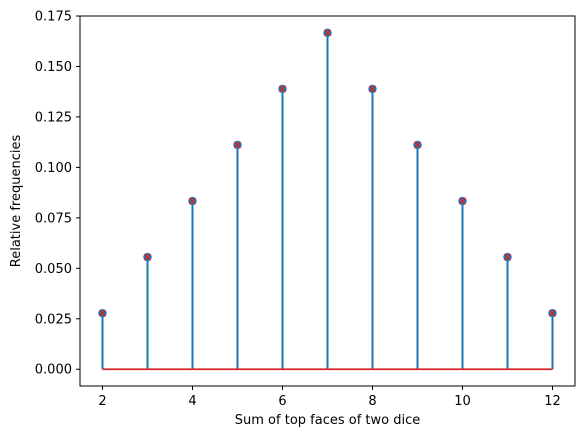  I want to click on y-axis-ticks: 0.000 0.025 0.050 0.075 0.100 0.125 0.150 0.175, so click(57, 194).